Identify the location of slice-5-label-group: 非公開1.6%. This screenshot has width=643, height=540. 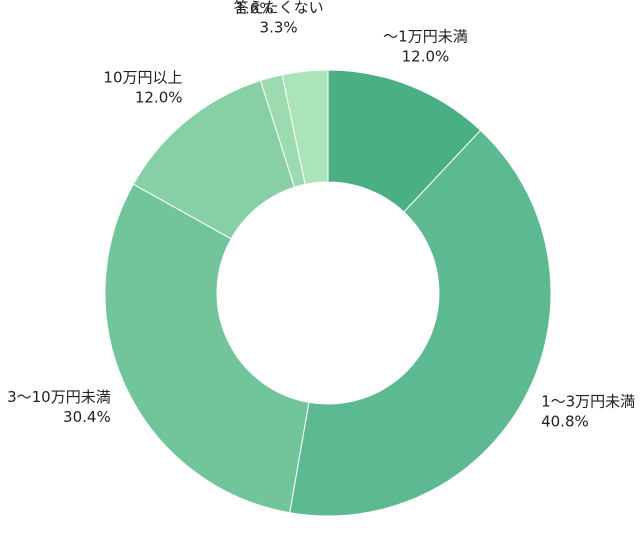
(254, 9).